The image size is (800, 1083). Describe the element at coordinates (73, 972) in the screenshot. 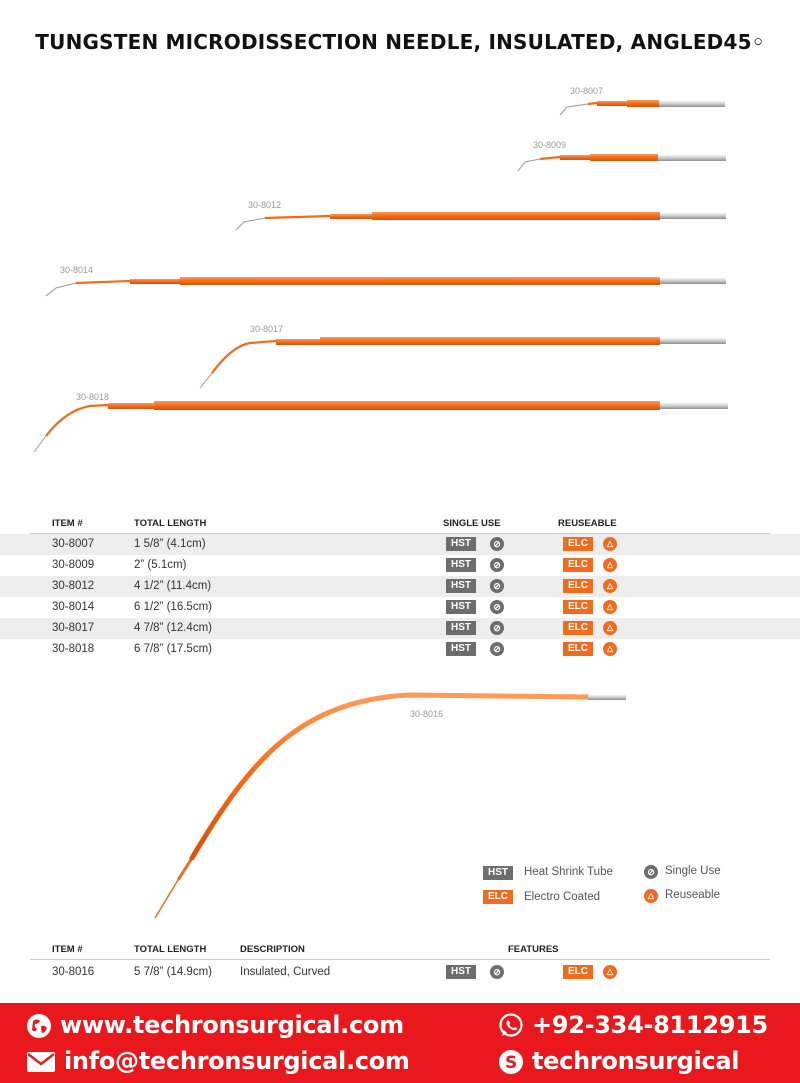

I see `item-number: 30-8016` at that location.